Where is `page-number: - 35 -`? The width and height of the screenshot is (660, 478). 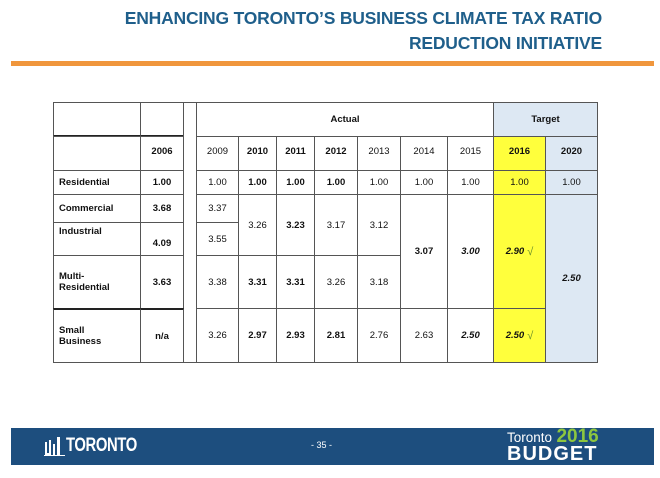
page-number: - 35 - is located at coordinates (322, 445).